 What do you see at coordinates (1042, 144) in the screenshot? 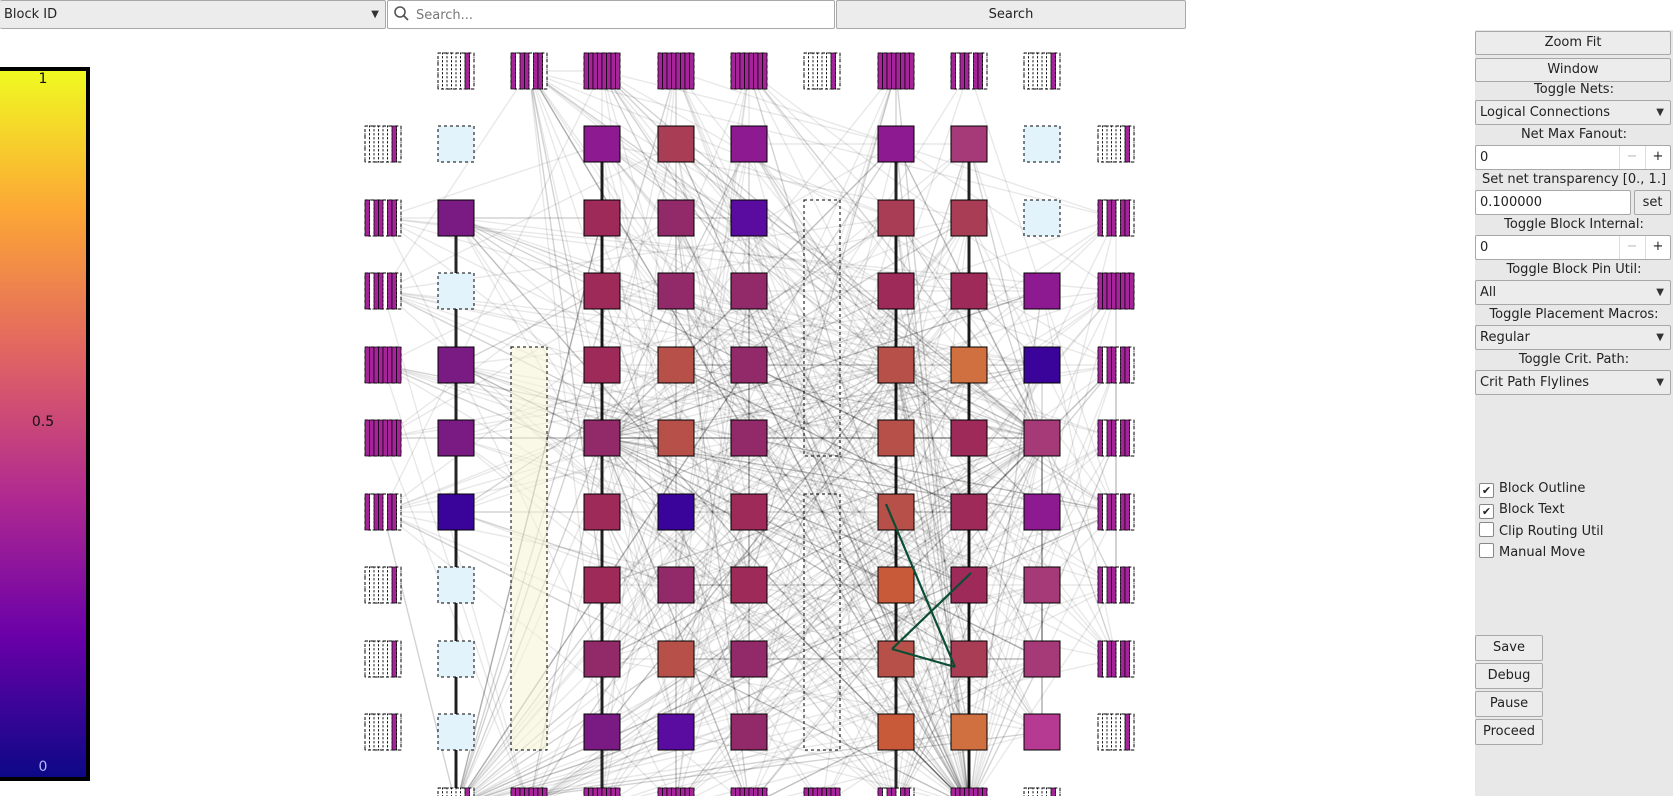
I see `empty-block` at bounding box center [1042, 144].